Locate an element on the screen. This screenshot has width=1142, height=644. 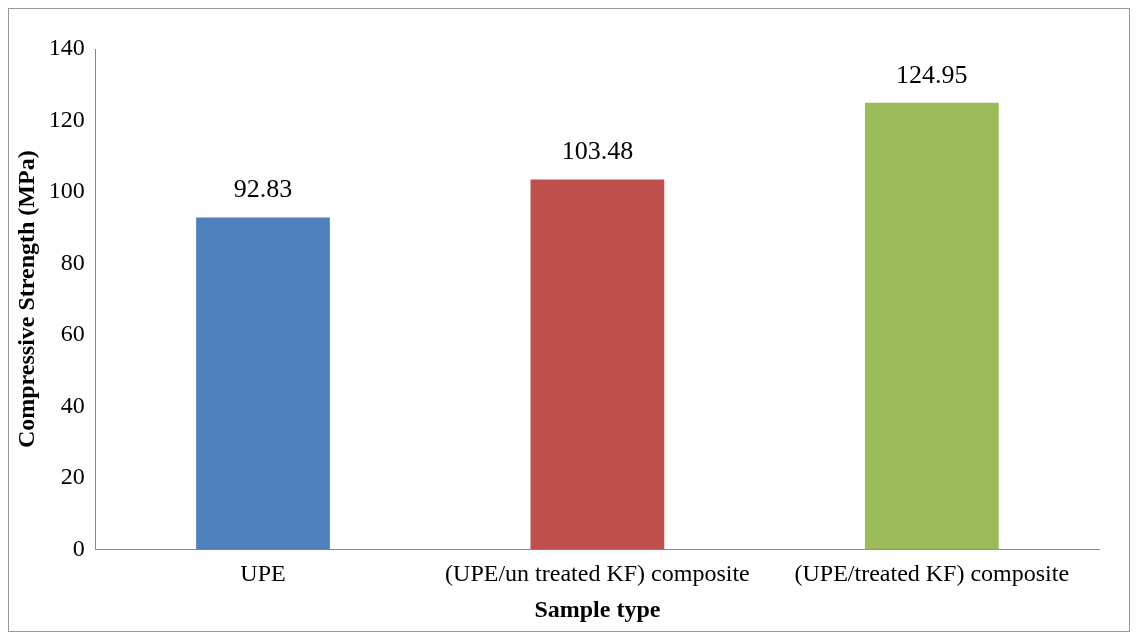
y-axis-title: Compressive Strength (MPa) is located at coordinates (25, 299).